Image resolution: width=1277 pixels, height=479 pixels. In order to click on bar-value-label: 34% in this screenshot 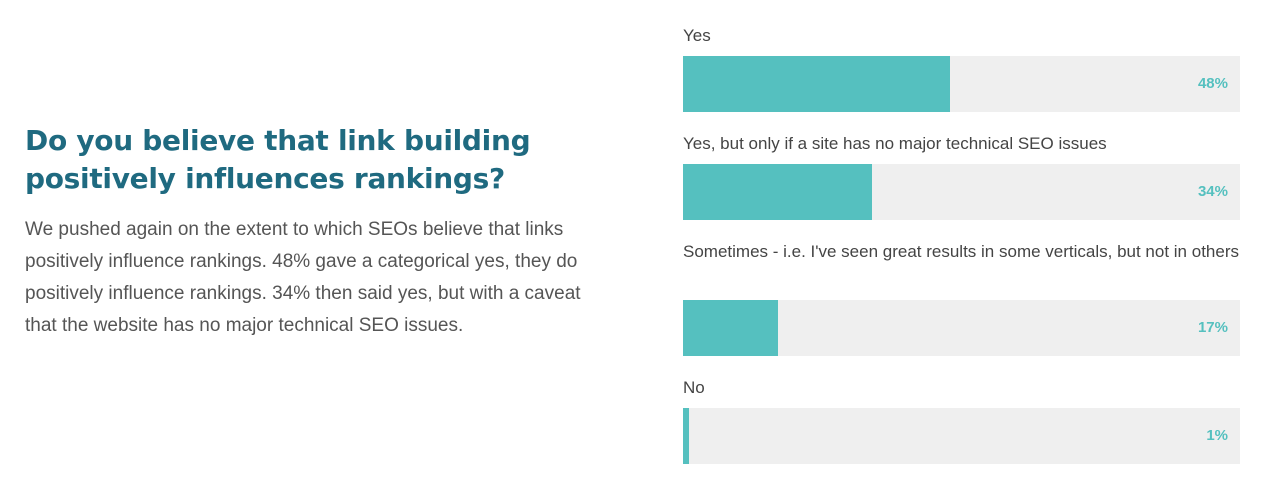, I will do `click(1212, 191)`.